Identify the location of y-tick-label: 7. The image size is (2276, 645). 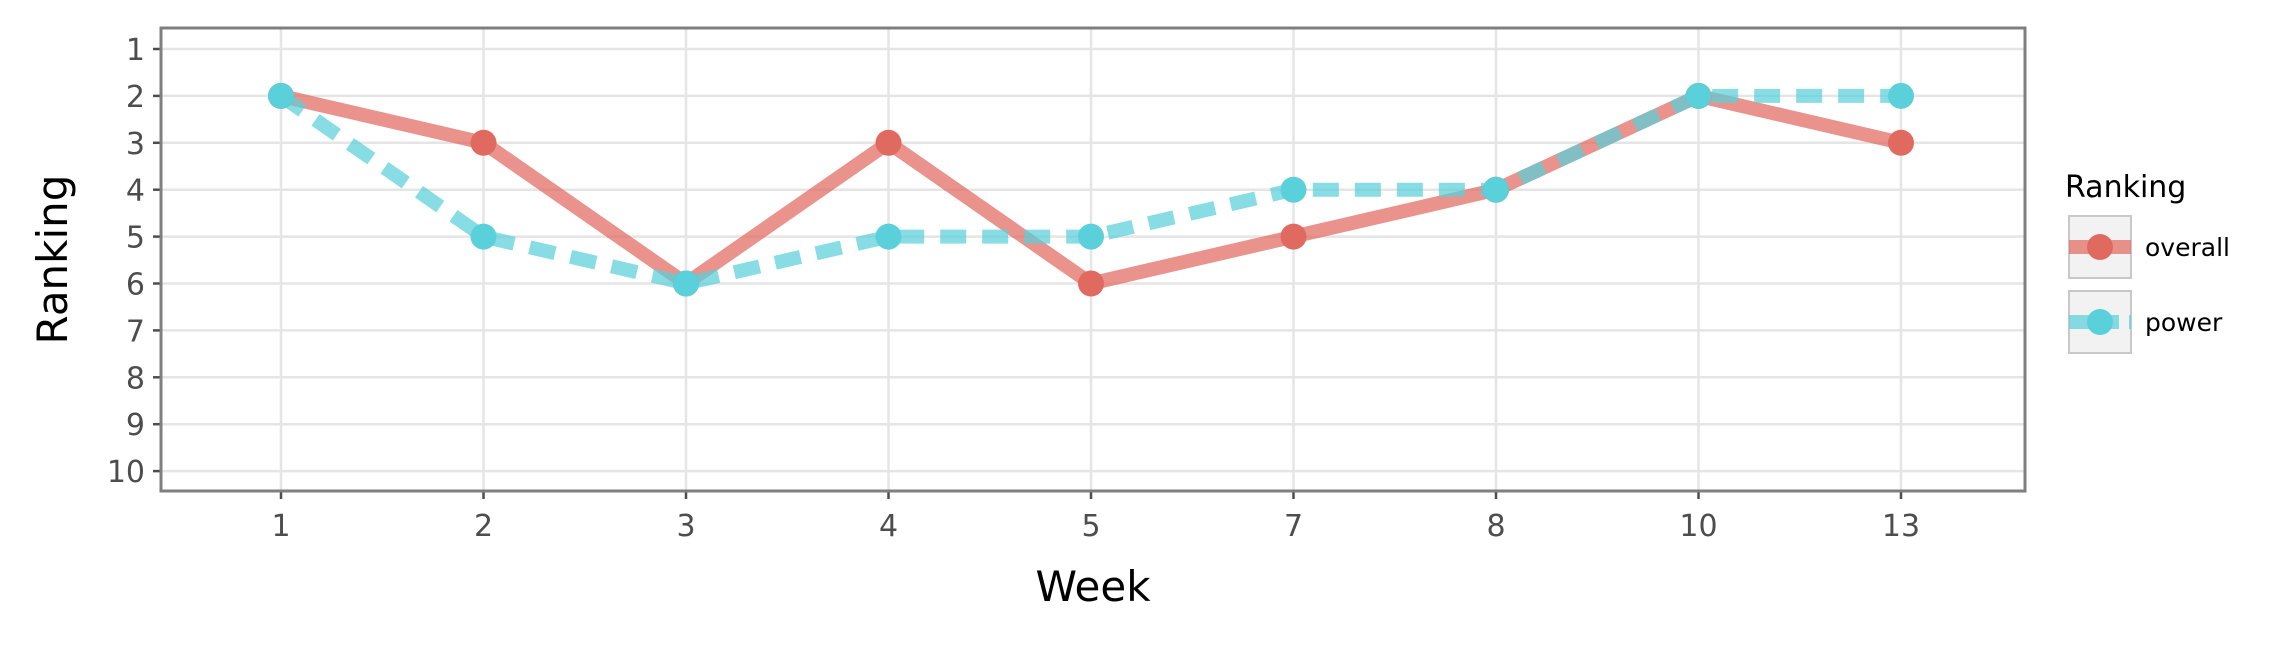
(135, 331).